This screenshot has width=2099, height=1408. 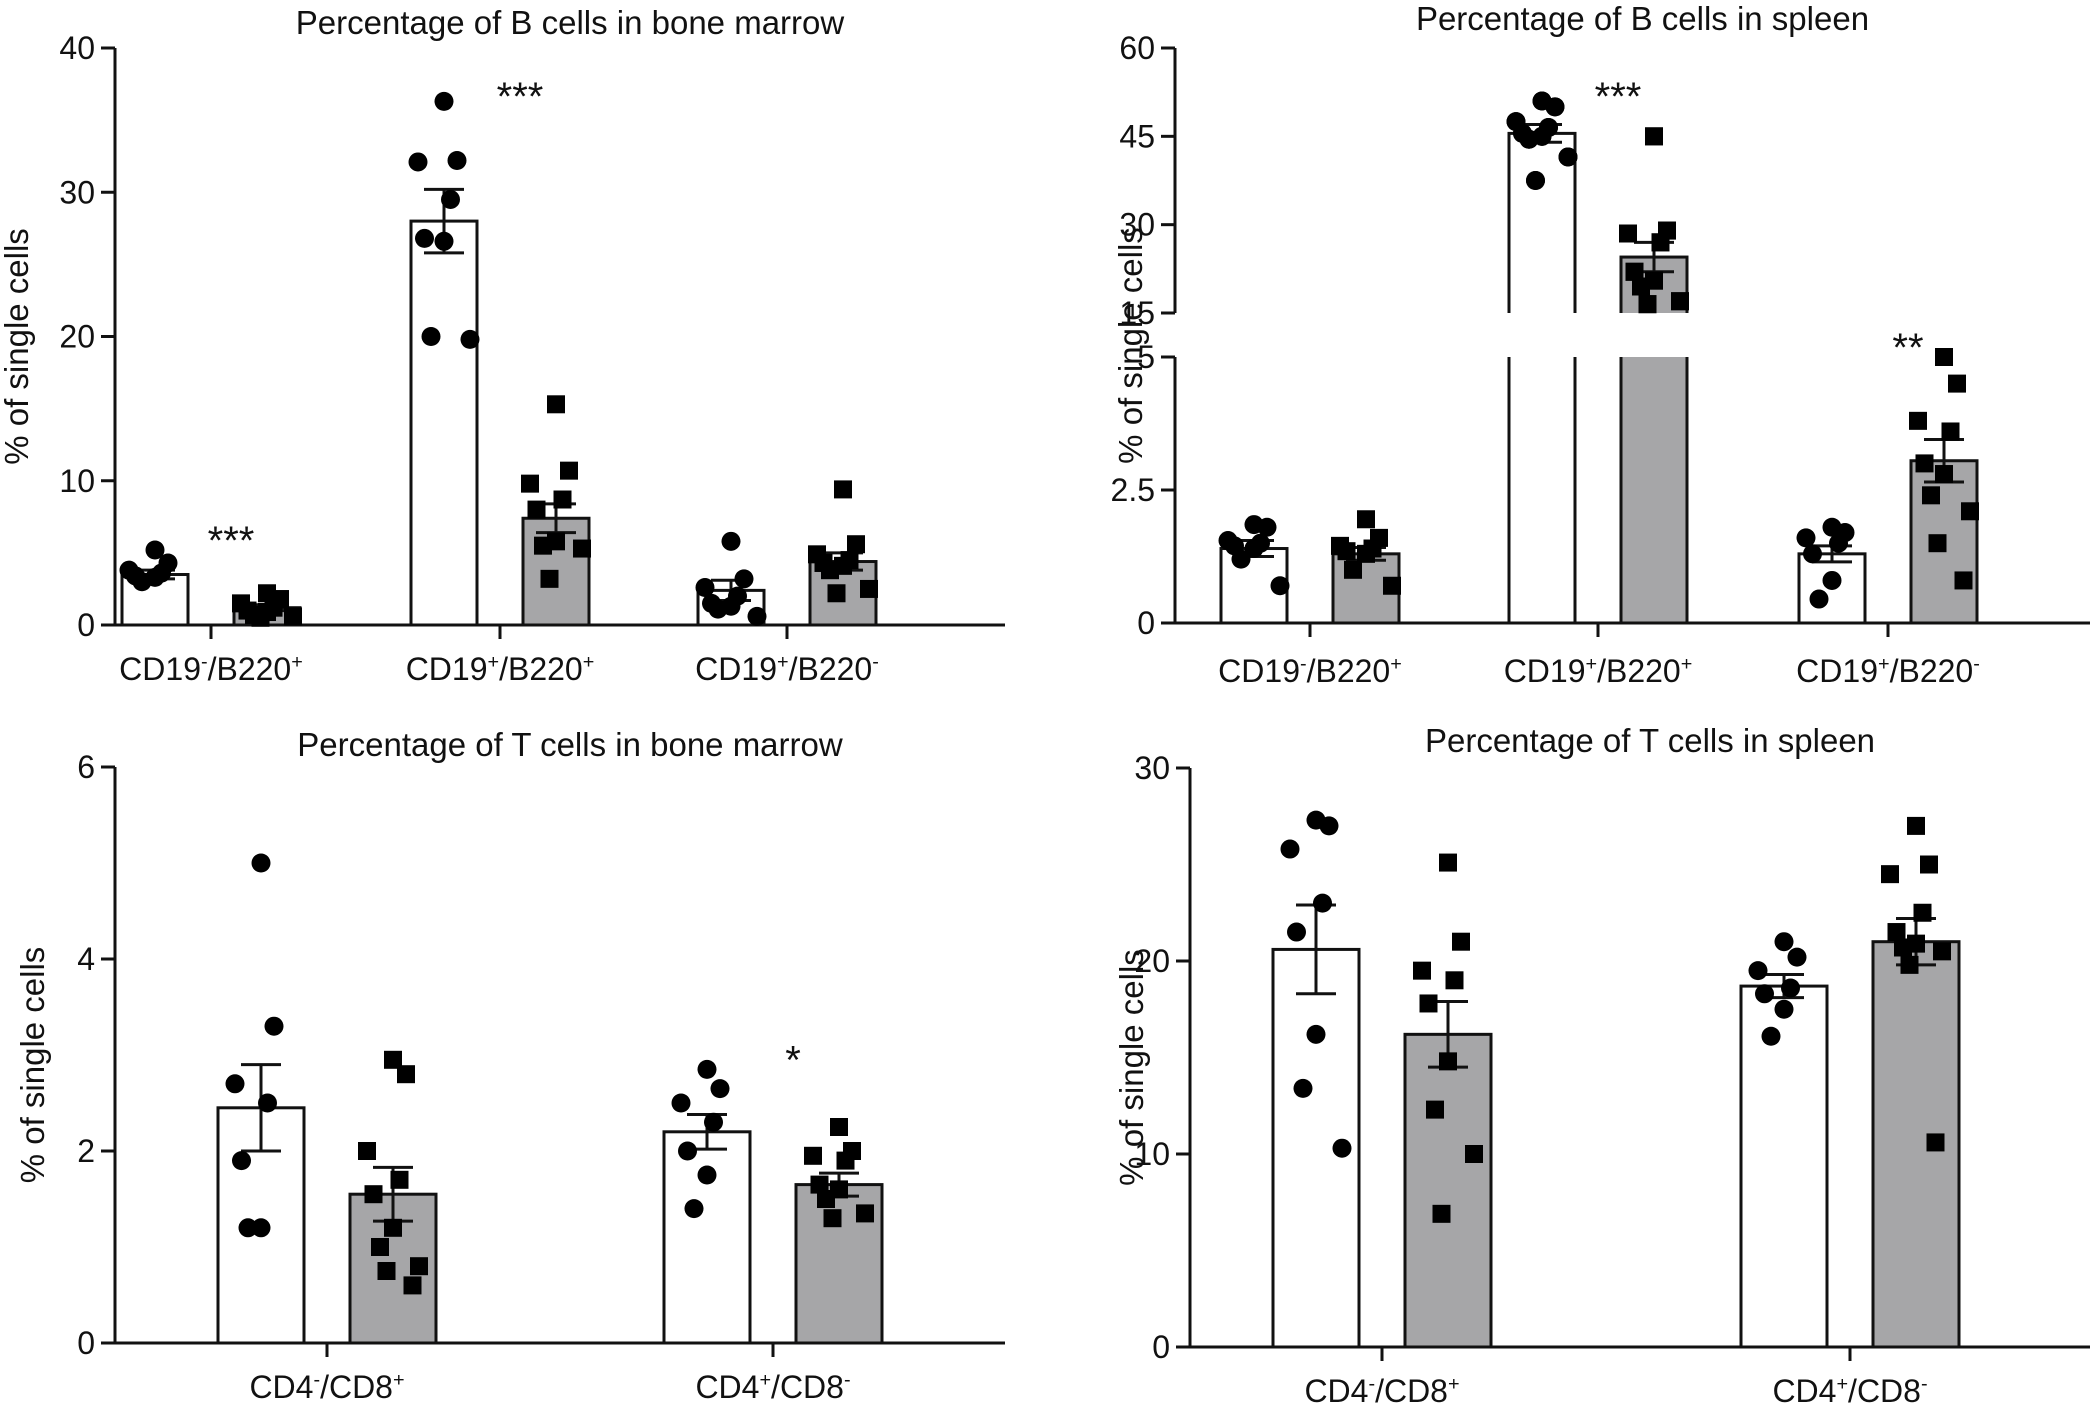 I want to click on chart-title: Percentage of B cells in spleen, so click(x=1642, y=18).